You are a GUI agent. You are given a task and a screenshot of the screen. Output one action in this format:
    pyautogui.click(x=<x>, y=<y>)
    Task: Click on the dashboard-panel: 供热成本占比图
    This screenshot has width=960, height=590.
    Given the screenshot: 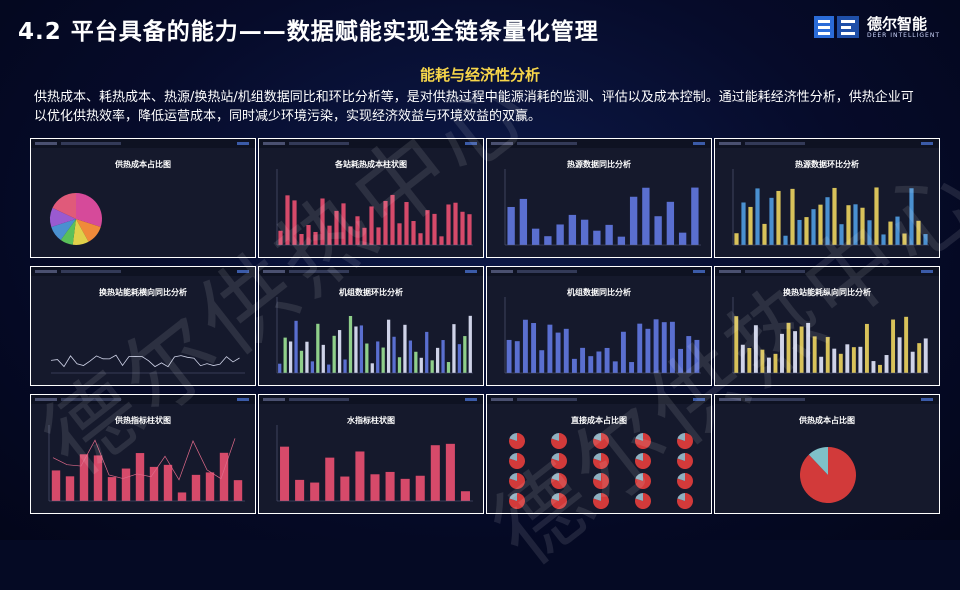 What is the action you would take?
    pyautogui.click(x=827, y=454)
    